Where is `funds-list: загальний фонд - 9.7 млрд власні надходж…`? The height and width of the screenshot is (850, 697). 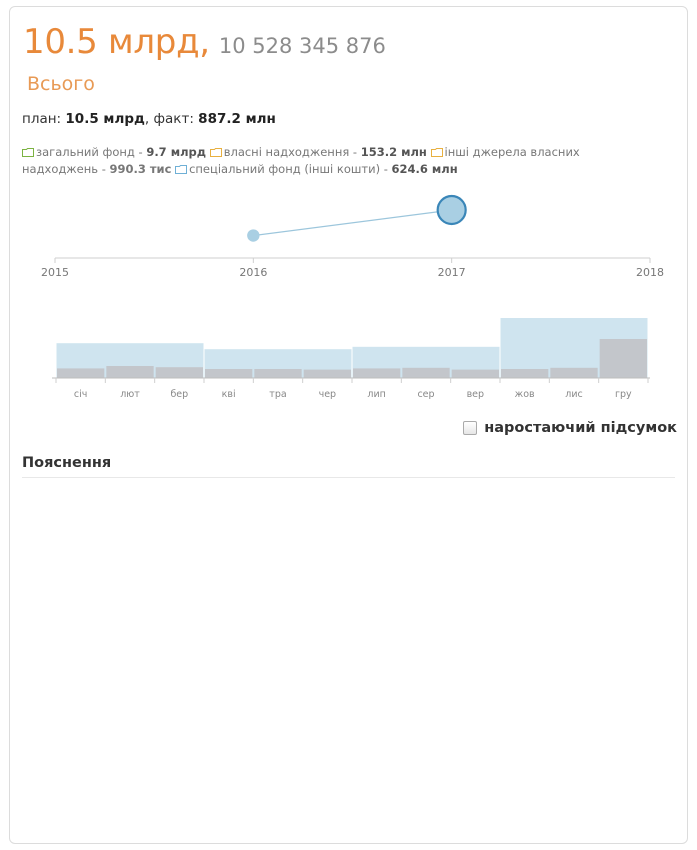
funds-list: загальний фонд - 9.7 млрд власні надходж… is located at coordinates (332, 161).